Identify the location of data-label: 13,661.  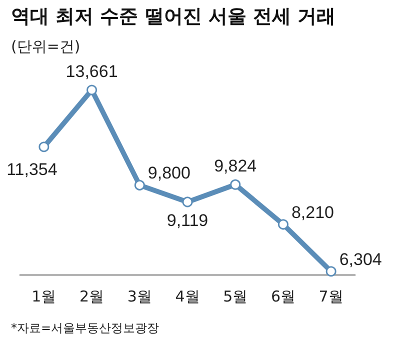
(92, 71).